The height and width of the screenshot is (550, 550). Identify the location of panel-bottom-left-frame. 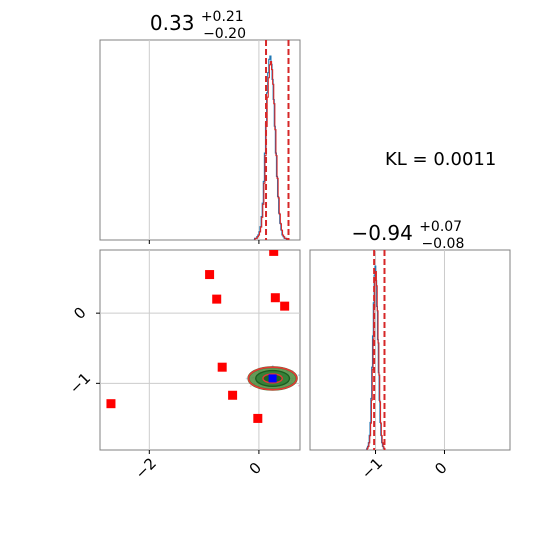
(200, 350).